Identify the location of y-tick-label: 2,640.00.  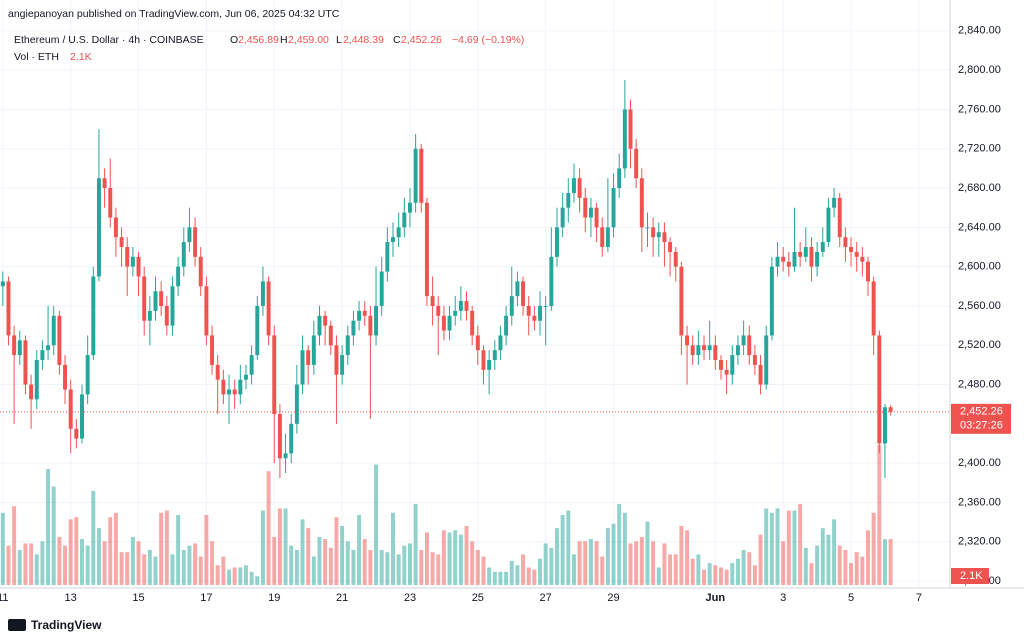
(979, 227).